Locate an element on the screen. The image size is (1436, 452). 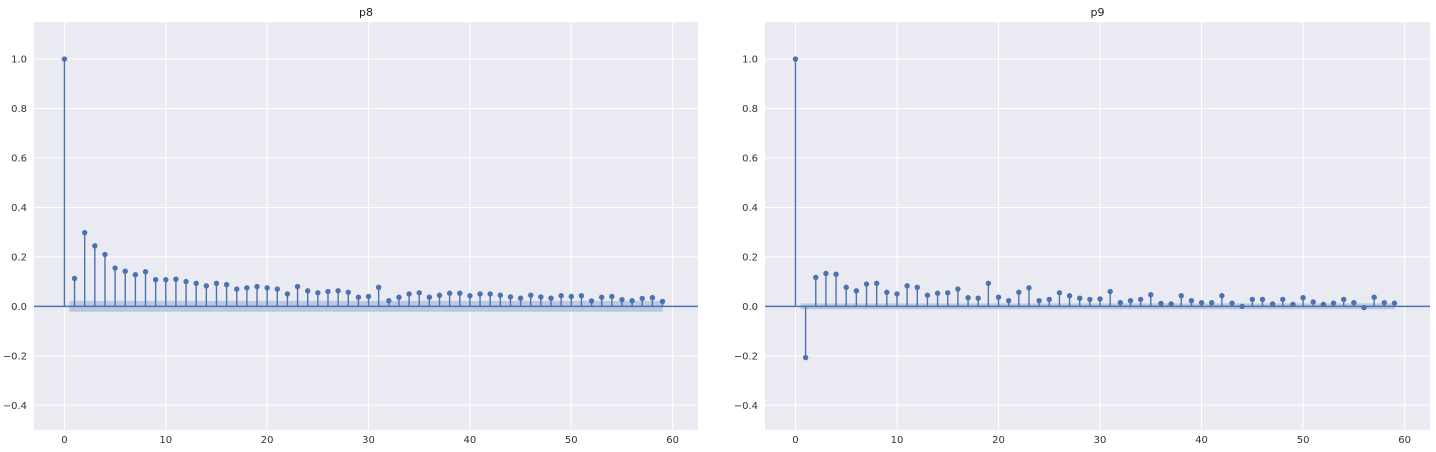
y-tick-label: −0.2 is located at coordinates (15, 356).